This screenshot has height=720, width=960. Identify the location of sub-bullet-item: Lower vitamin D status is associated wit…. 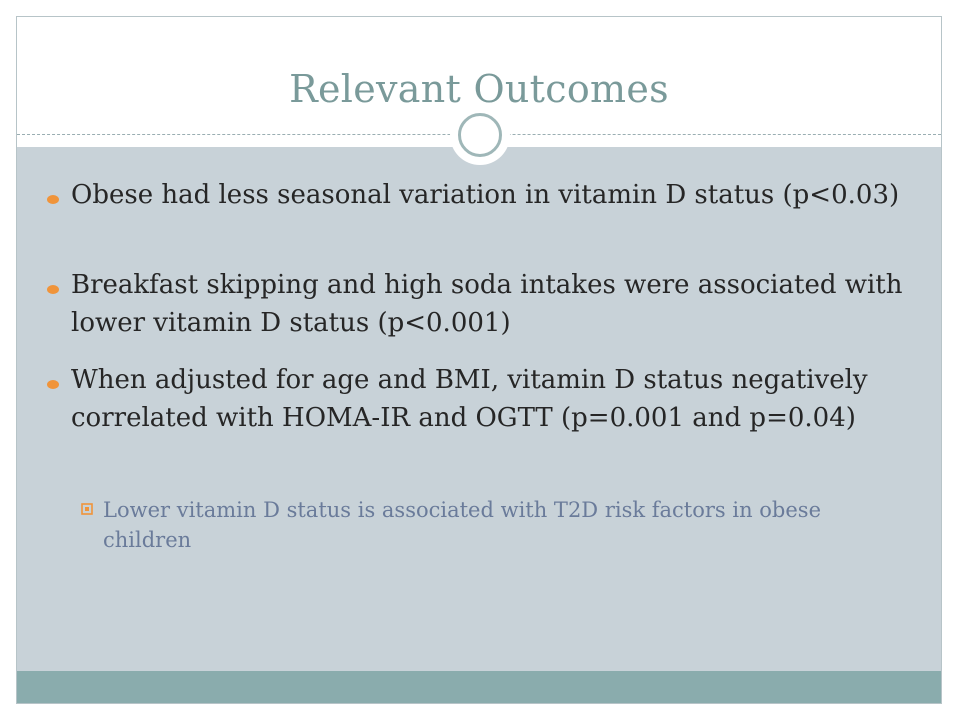
(491, 527).